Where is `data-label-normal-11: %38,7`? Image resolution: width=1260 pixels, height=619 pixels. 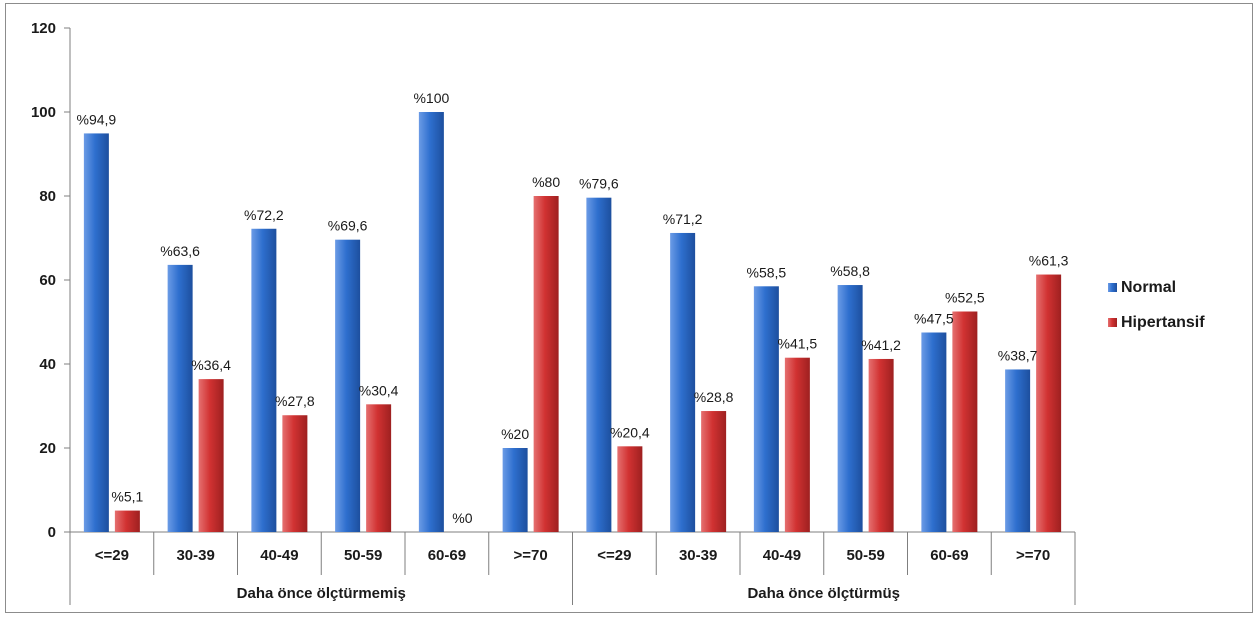 data-label-normal-11: %38,7 is located at coordinates (1018, 355).